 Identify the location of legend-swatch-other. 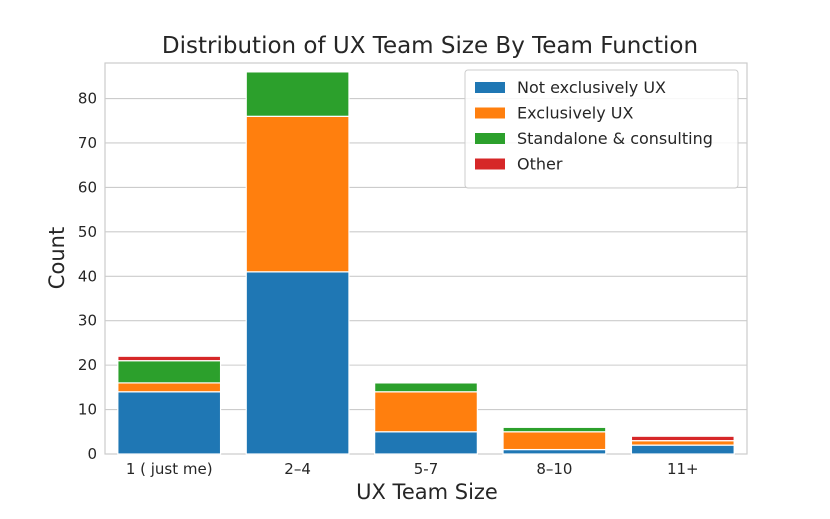
(490, 164).